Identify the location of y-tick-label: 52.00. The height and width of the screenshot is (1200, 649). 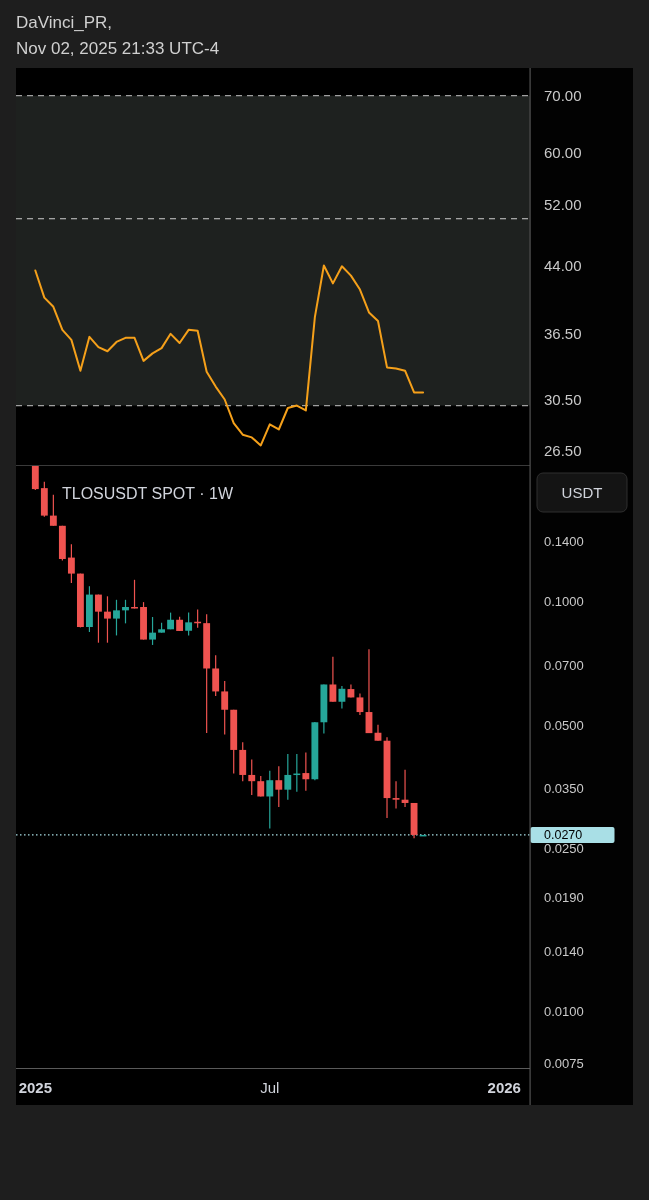
(563, 204).